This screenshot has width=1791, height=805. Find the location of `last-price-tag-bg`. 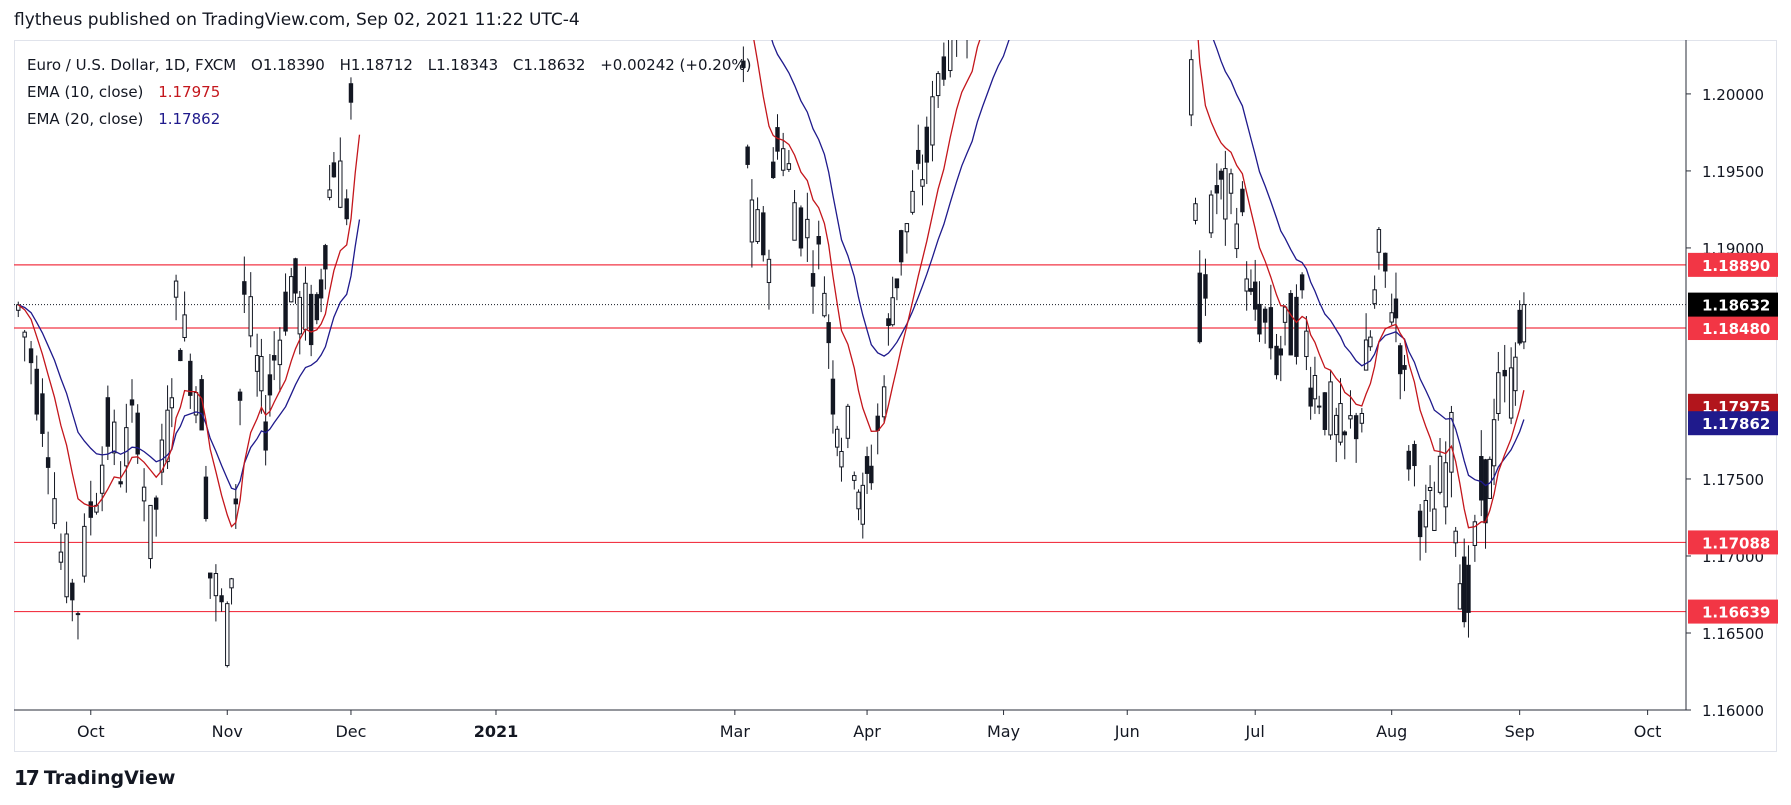

last-price-tag-bg is located at coordinates (1733, 304).